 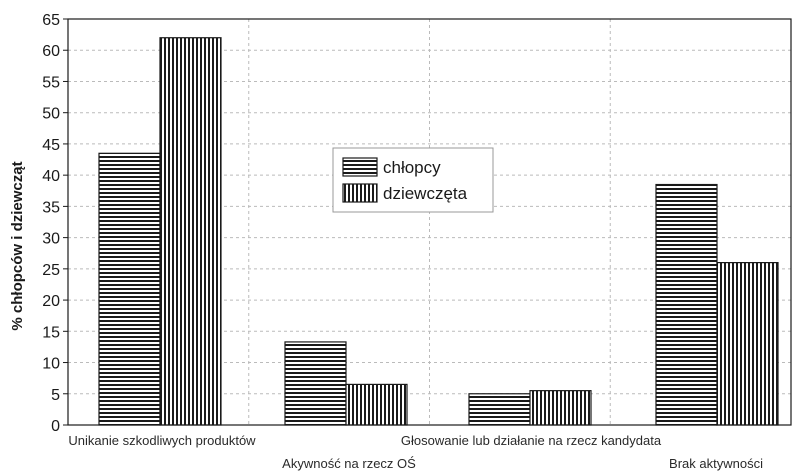 What do you see at coordinates (51, 239) in the screenshot?
I see `y-tick-label: 30` at bounding box center [51, 239].